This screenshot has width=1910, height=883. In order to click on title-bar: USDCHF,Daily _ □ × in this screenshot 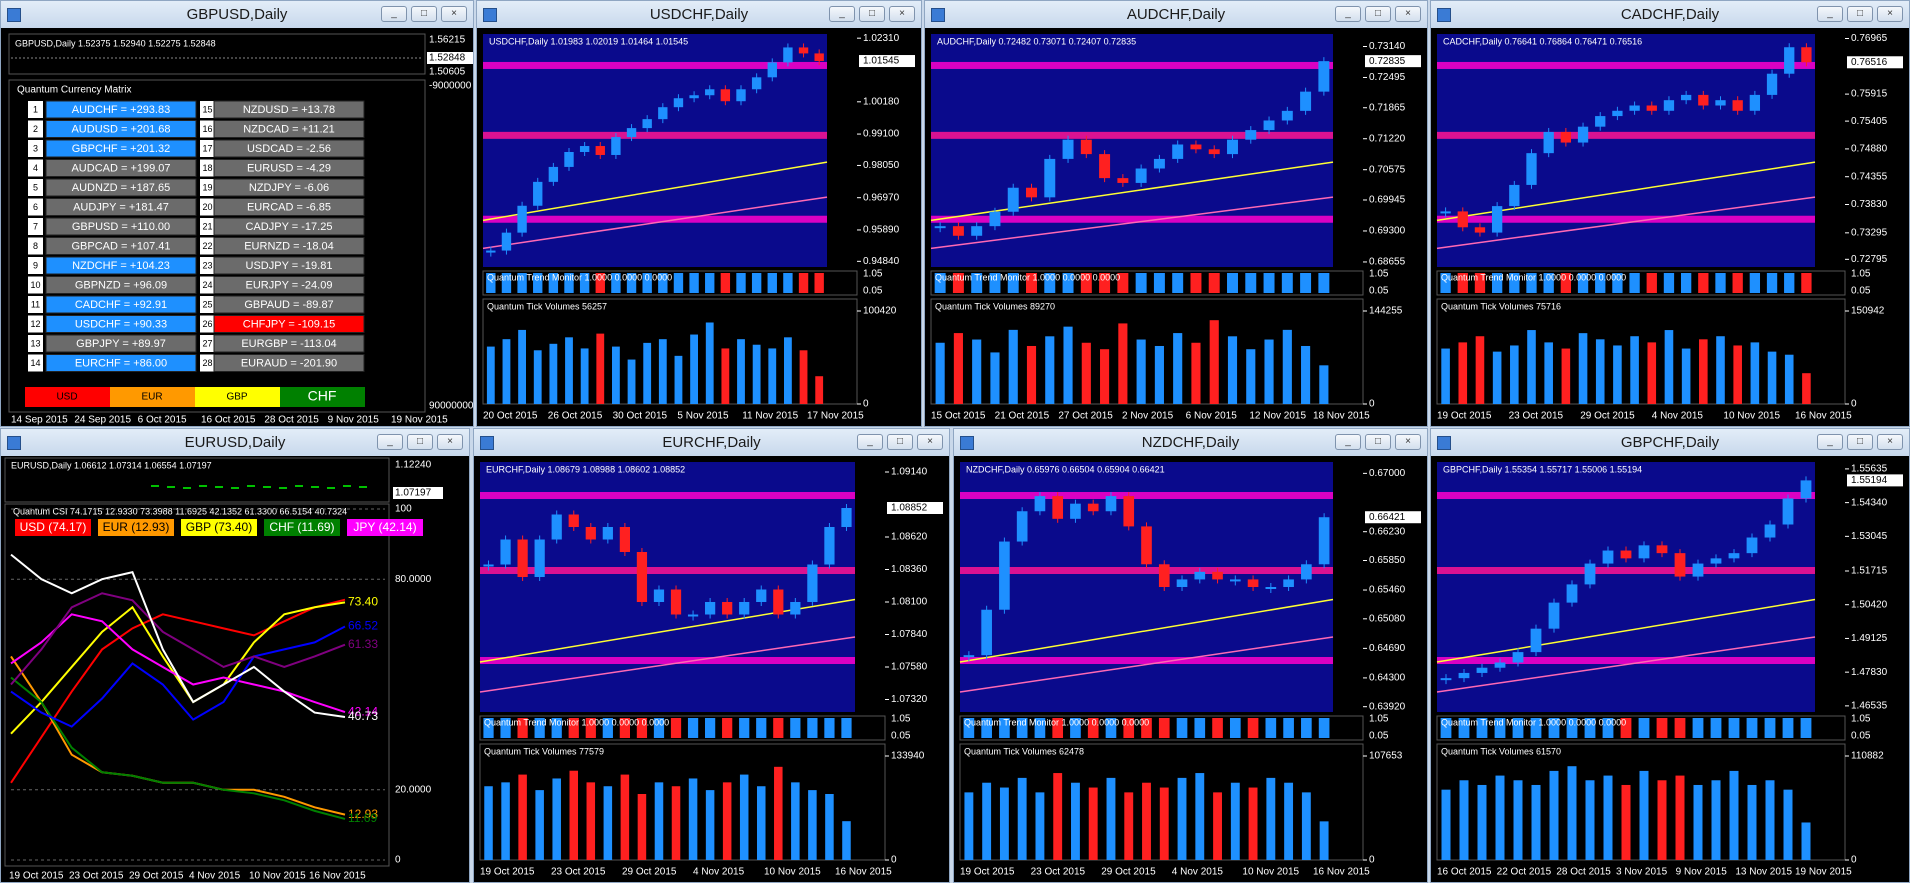, I will do `click(699, 14)`.